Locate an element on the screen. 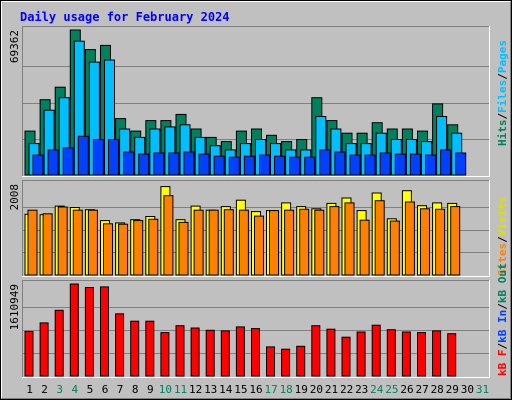 Image resolution: width=512 pixels, height=400 pixels. day-label: 1 is located at coordinates (29, 389).